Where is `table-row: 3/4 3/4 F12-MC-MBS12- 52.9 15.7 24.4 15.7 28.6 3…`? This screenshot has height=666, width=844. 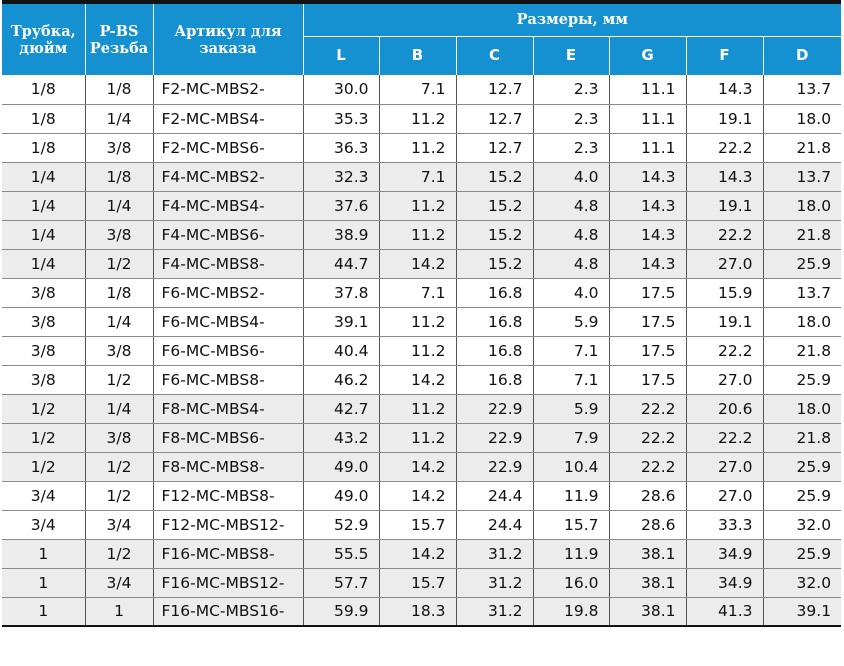
table-row: 3/4 3/4 F12-MC-MBS12- 52.9 15.7 24.4 15.7 28.6 3… is located at coordinates (422, 525).